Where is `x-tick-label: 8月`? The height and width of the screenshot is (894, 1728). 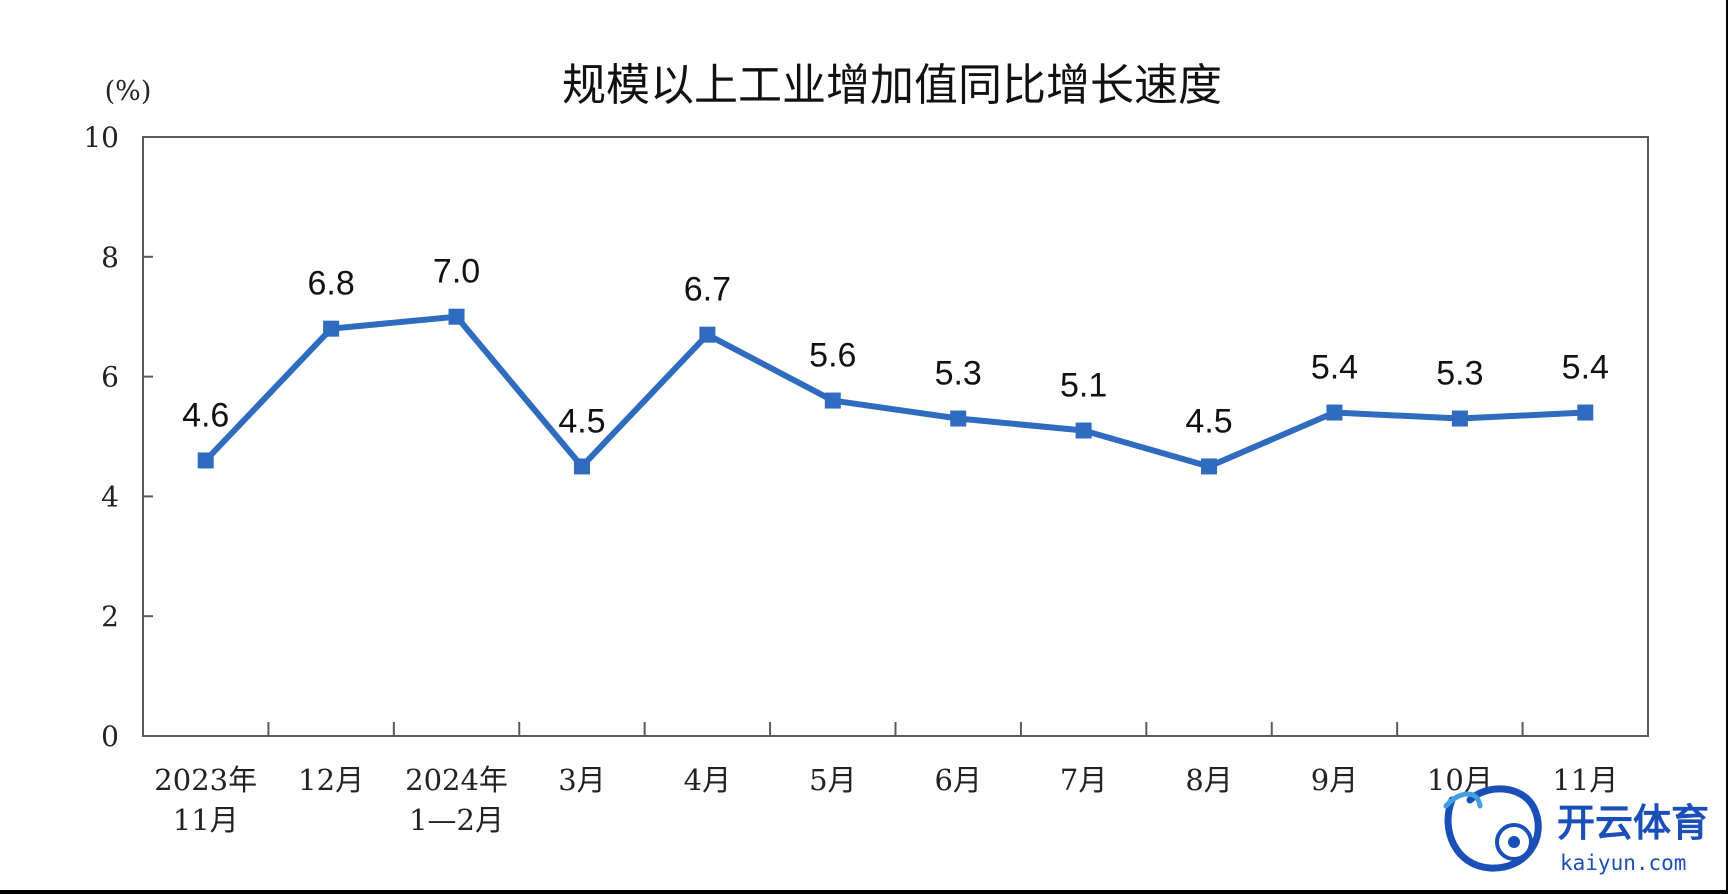 x-tick-label: 8月 is located at coordinates (1208, 780).